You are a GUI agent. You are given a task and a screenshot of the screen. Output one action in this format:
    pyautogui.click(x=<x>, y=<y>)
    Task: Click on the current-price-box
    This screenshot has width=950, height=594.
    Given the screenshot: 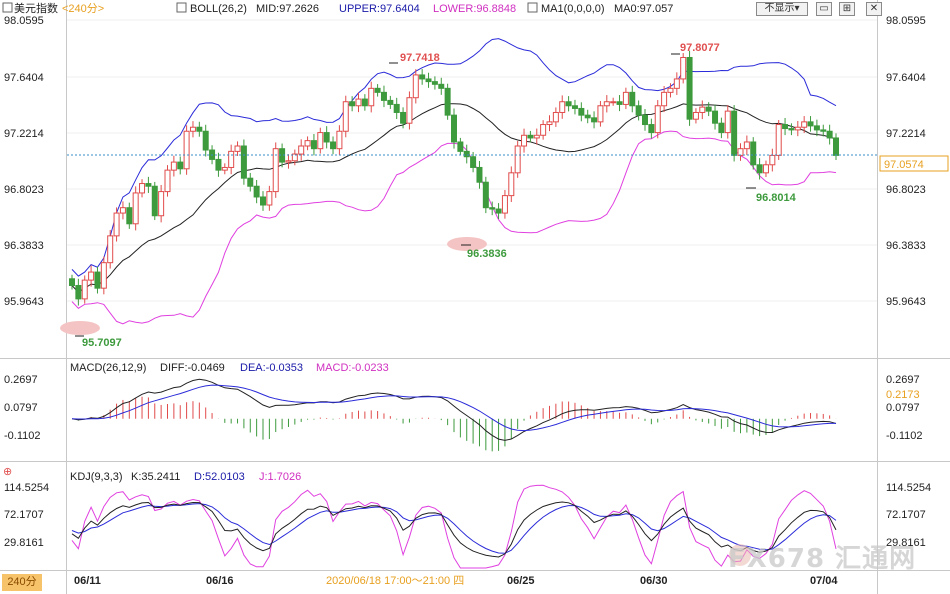 What is the action you would take?
    pyautogui.click(x=914, y=163)
    